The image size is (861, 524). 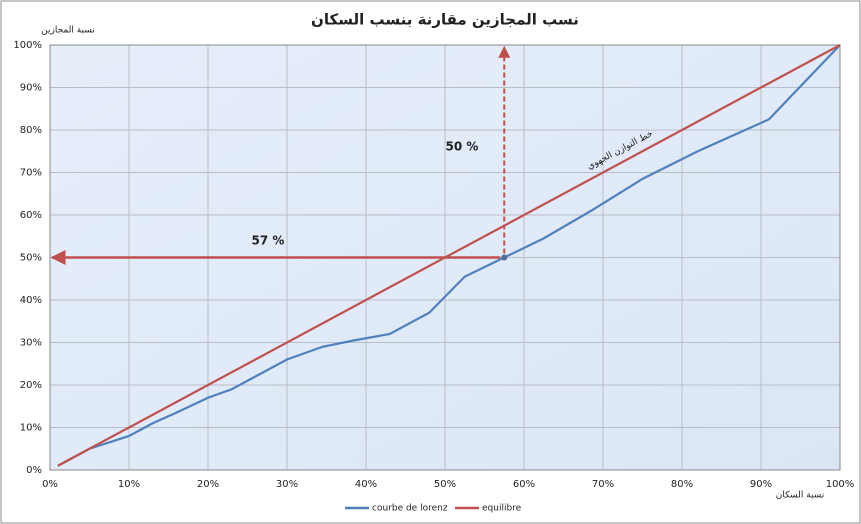 I want to click on point-marker, so click(x=504, y=257).